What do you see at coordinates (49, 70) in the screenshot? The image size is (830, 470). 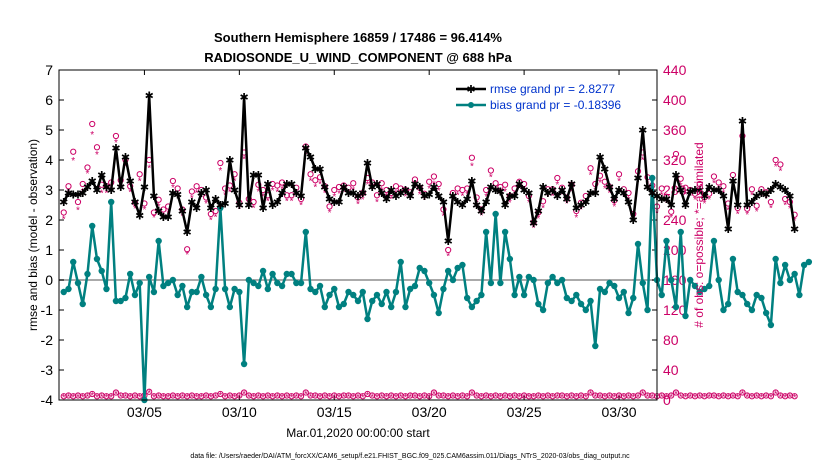 I see `y-tick-label-left: 7` at bounding box center [49, 70].